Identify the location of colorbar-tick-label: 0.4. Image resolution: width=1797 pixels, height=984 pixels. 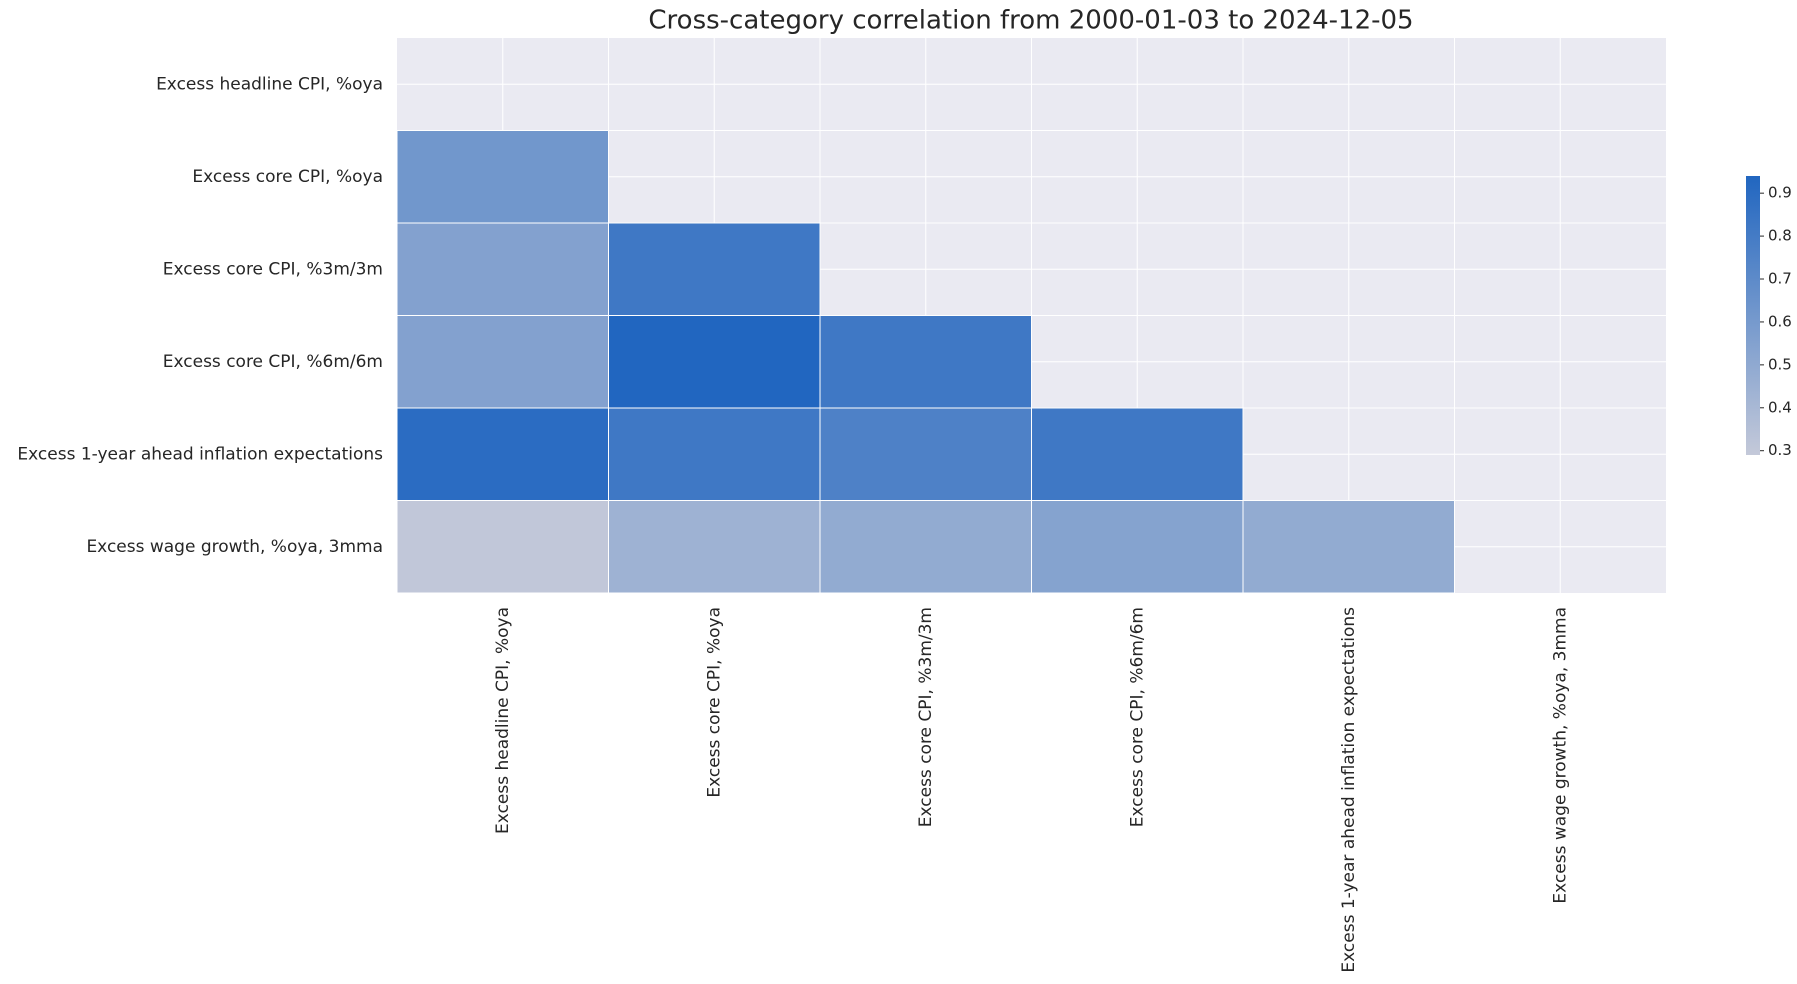
(1780, 407).